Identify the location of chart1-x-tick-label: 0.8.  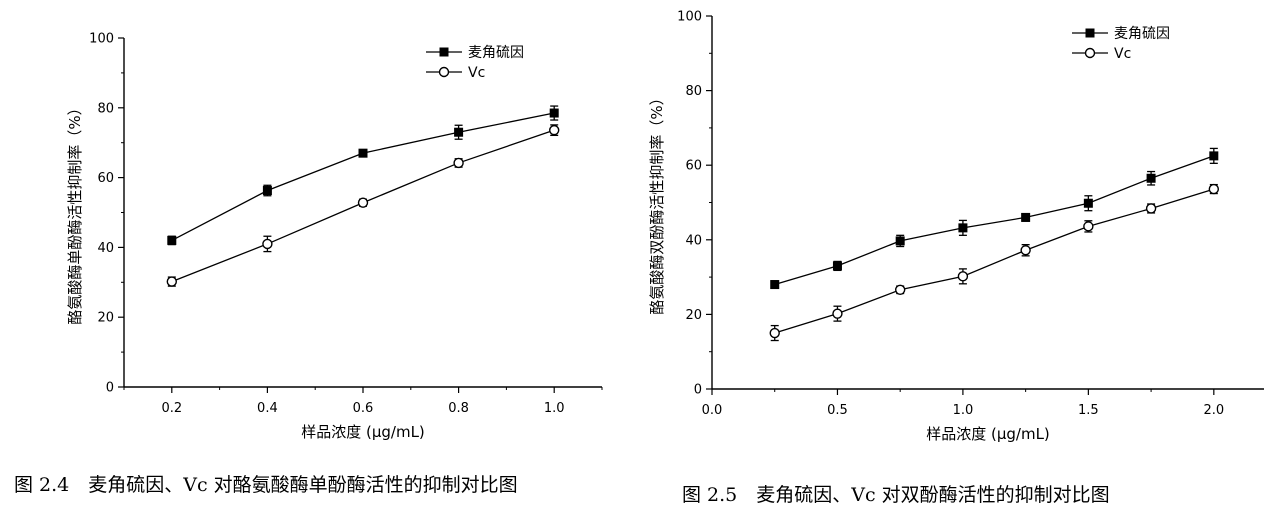
(458, 408).